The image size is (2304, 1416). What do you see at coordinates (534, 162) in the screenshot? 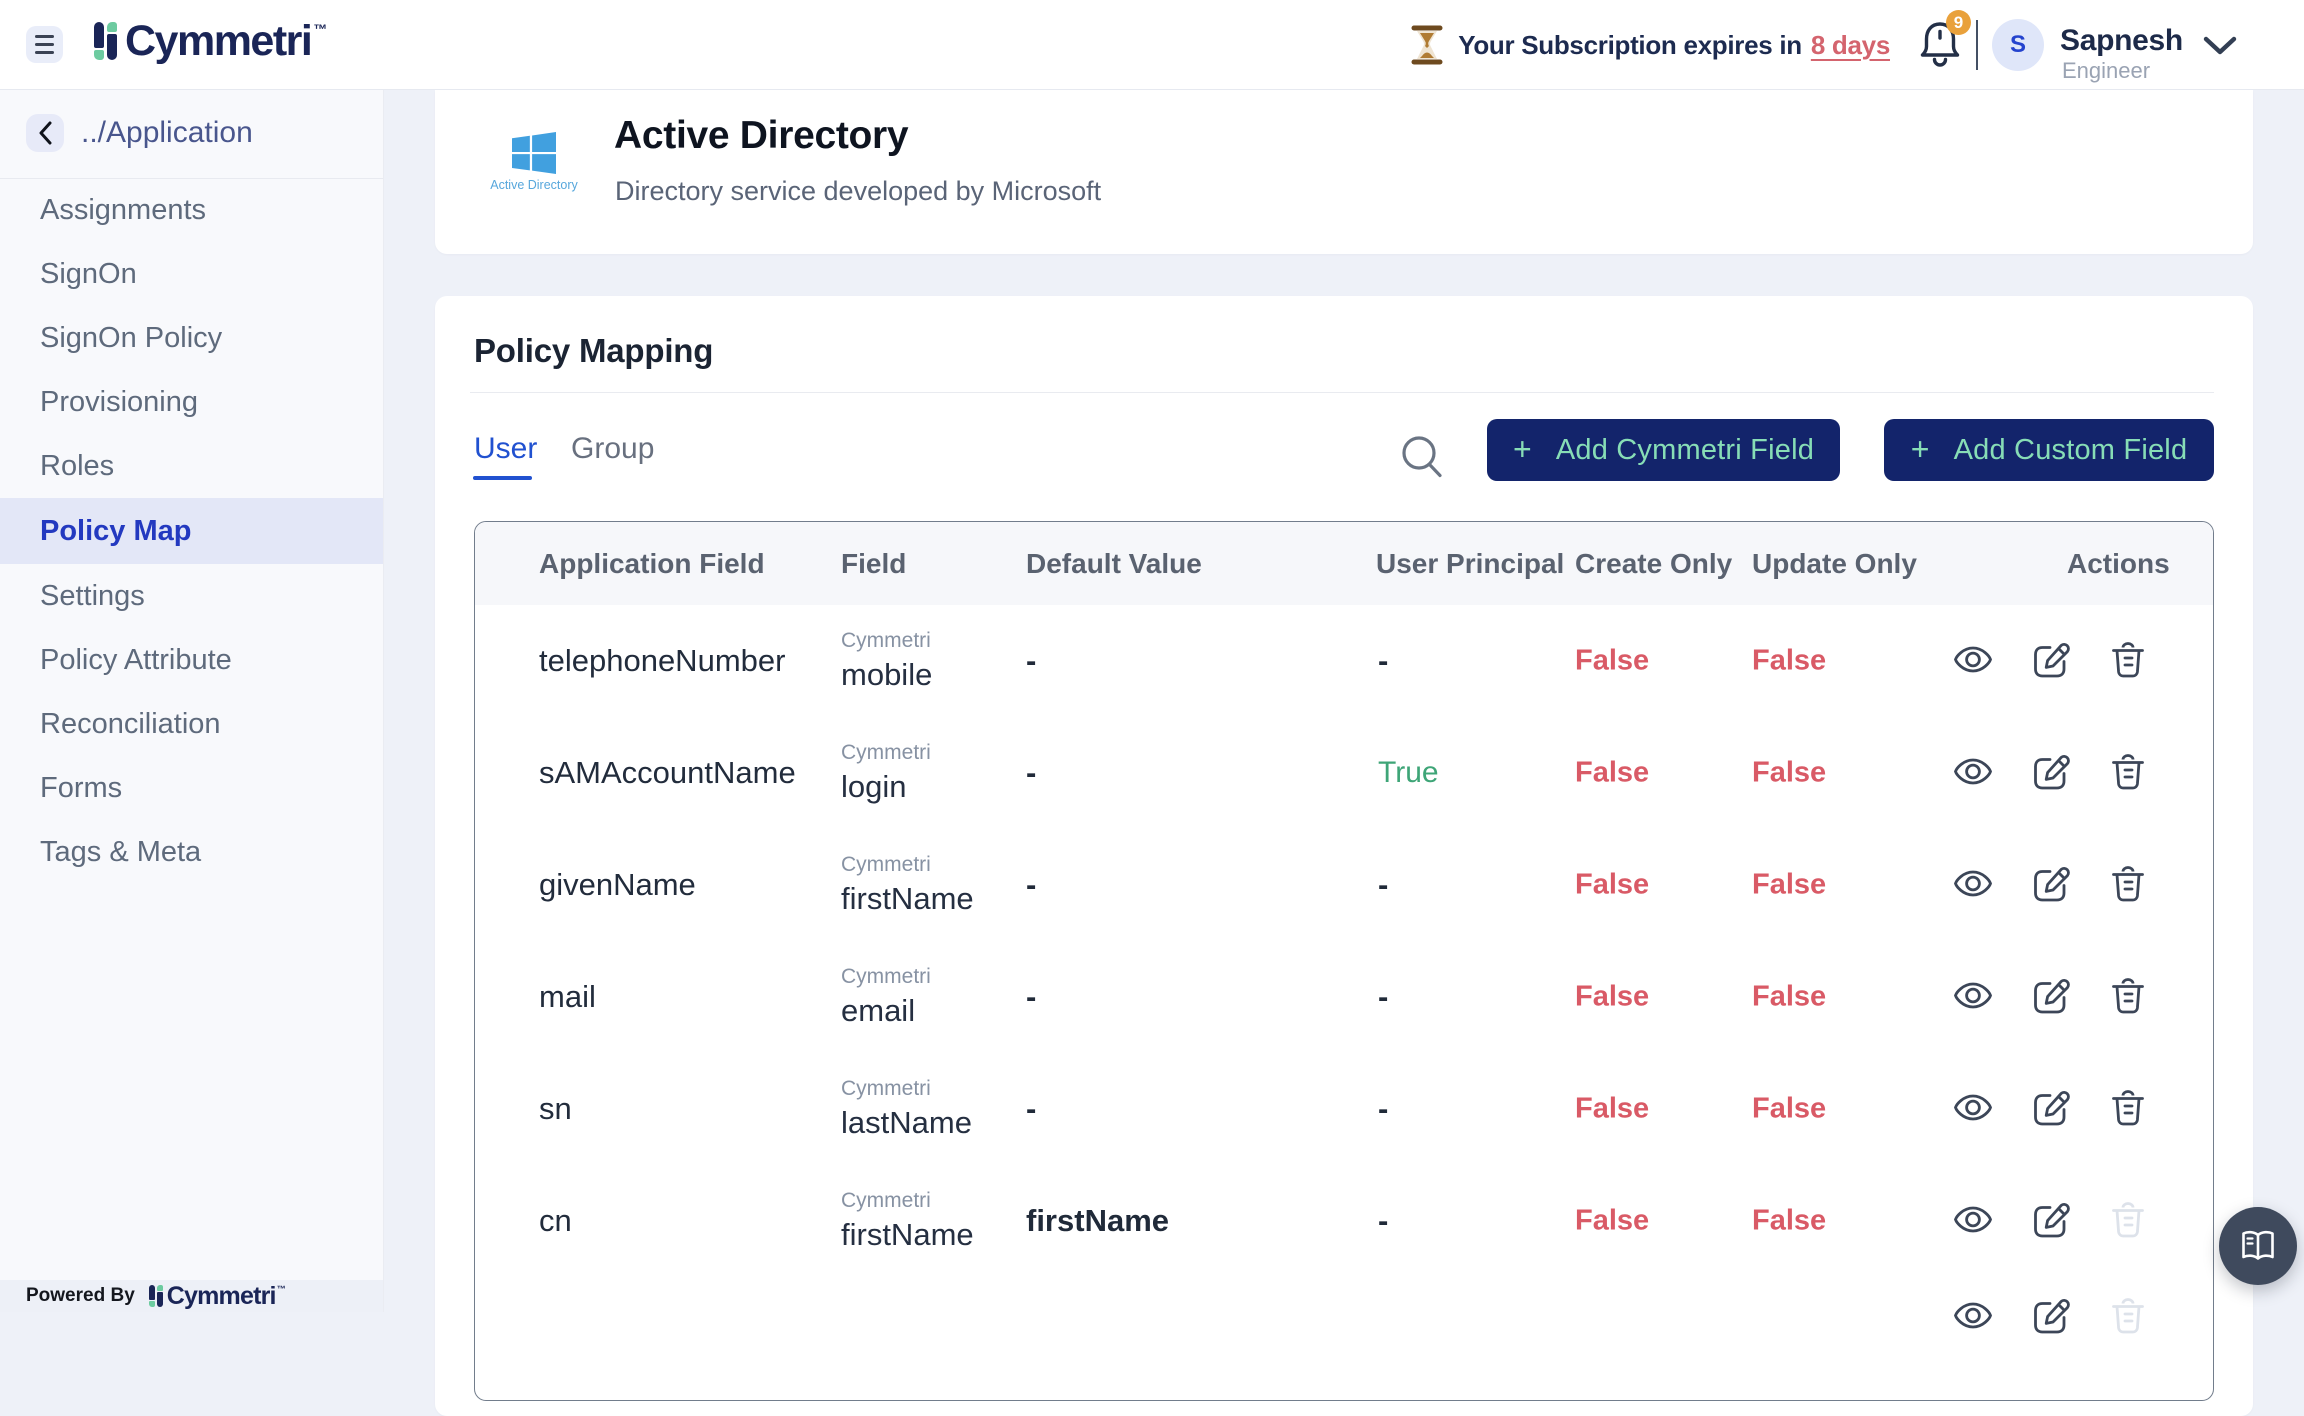
I see `active-directory-logo: Active Directory` at bounding box center [534, 162].